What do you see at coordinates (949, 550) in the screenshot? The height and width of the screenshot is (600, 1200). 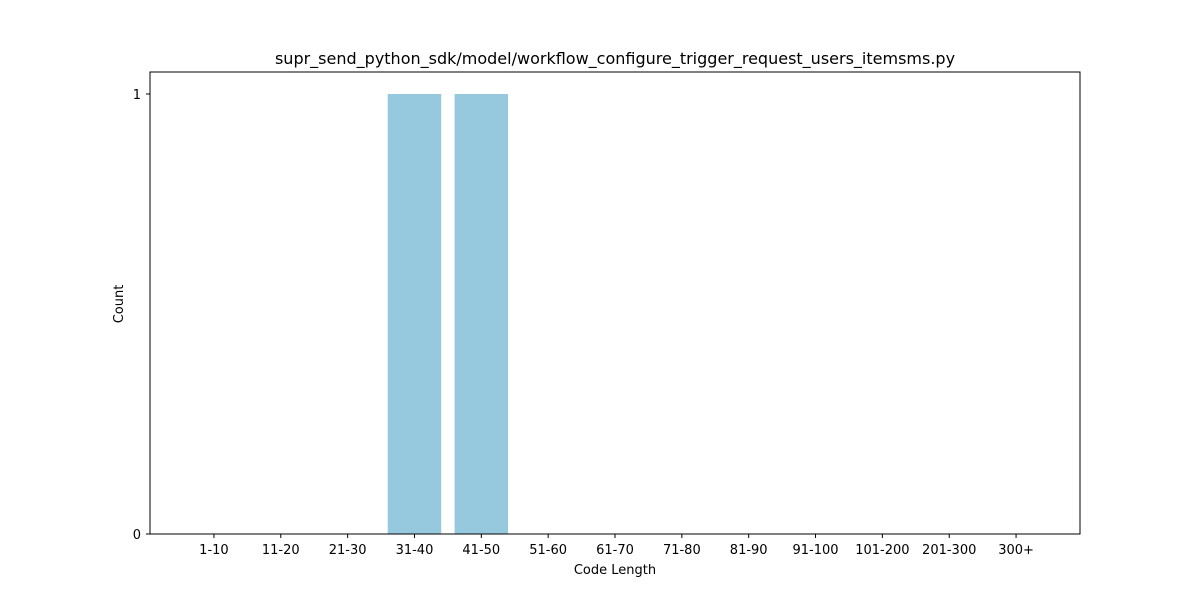 I see `x-tick-label: 201-300` at bounding box center [949, 550].